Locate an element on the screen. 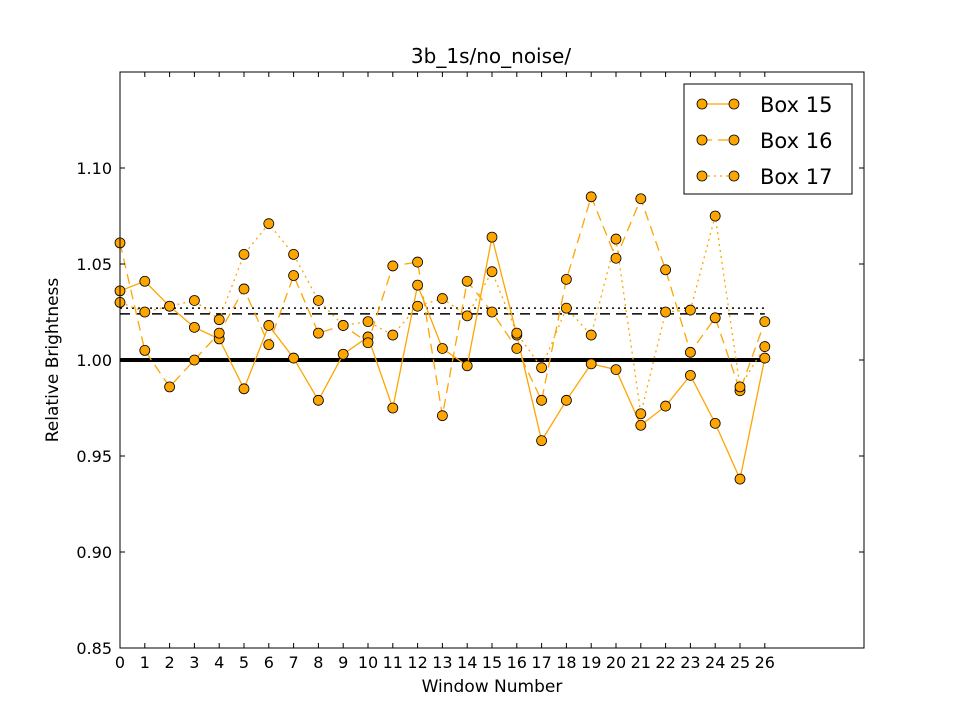 The image size is (960, 720). y-tick-label: 0.90 is located at coordinates (94, 552).